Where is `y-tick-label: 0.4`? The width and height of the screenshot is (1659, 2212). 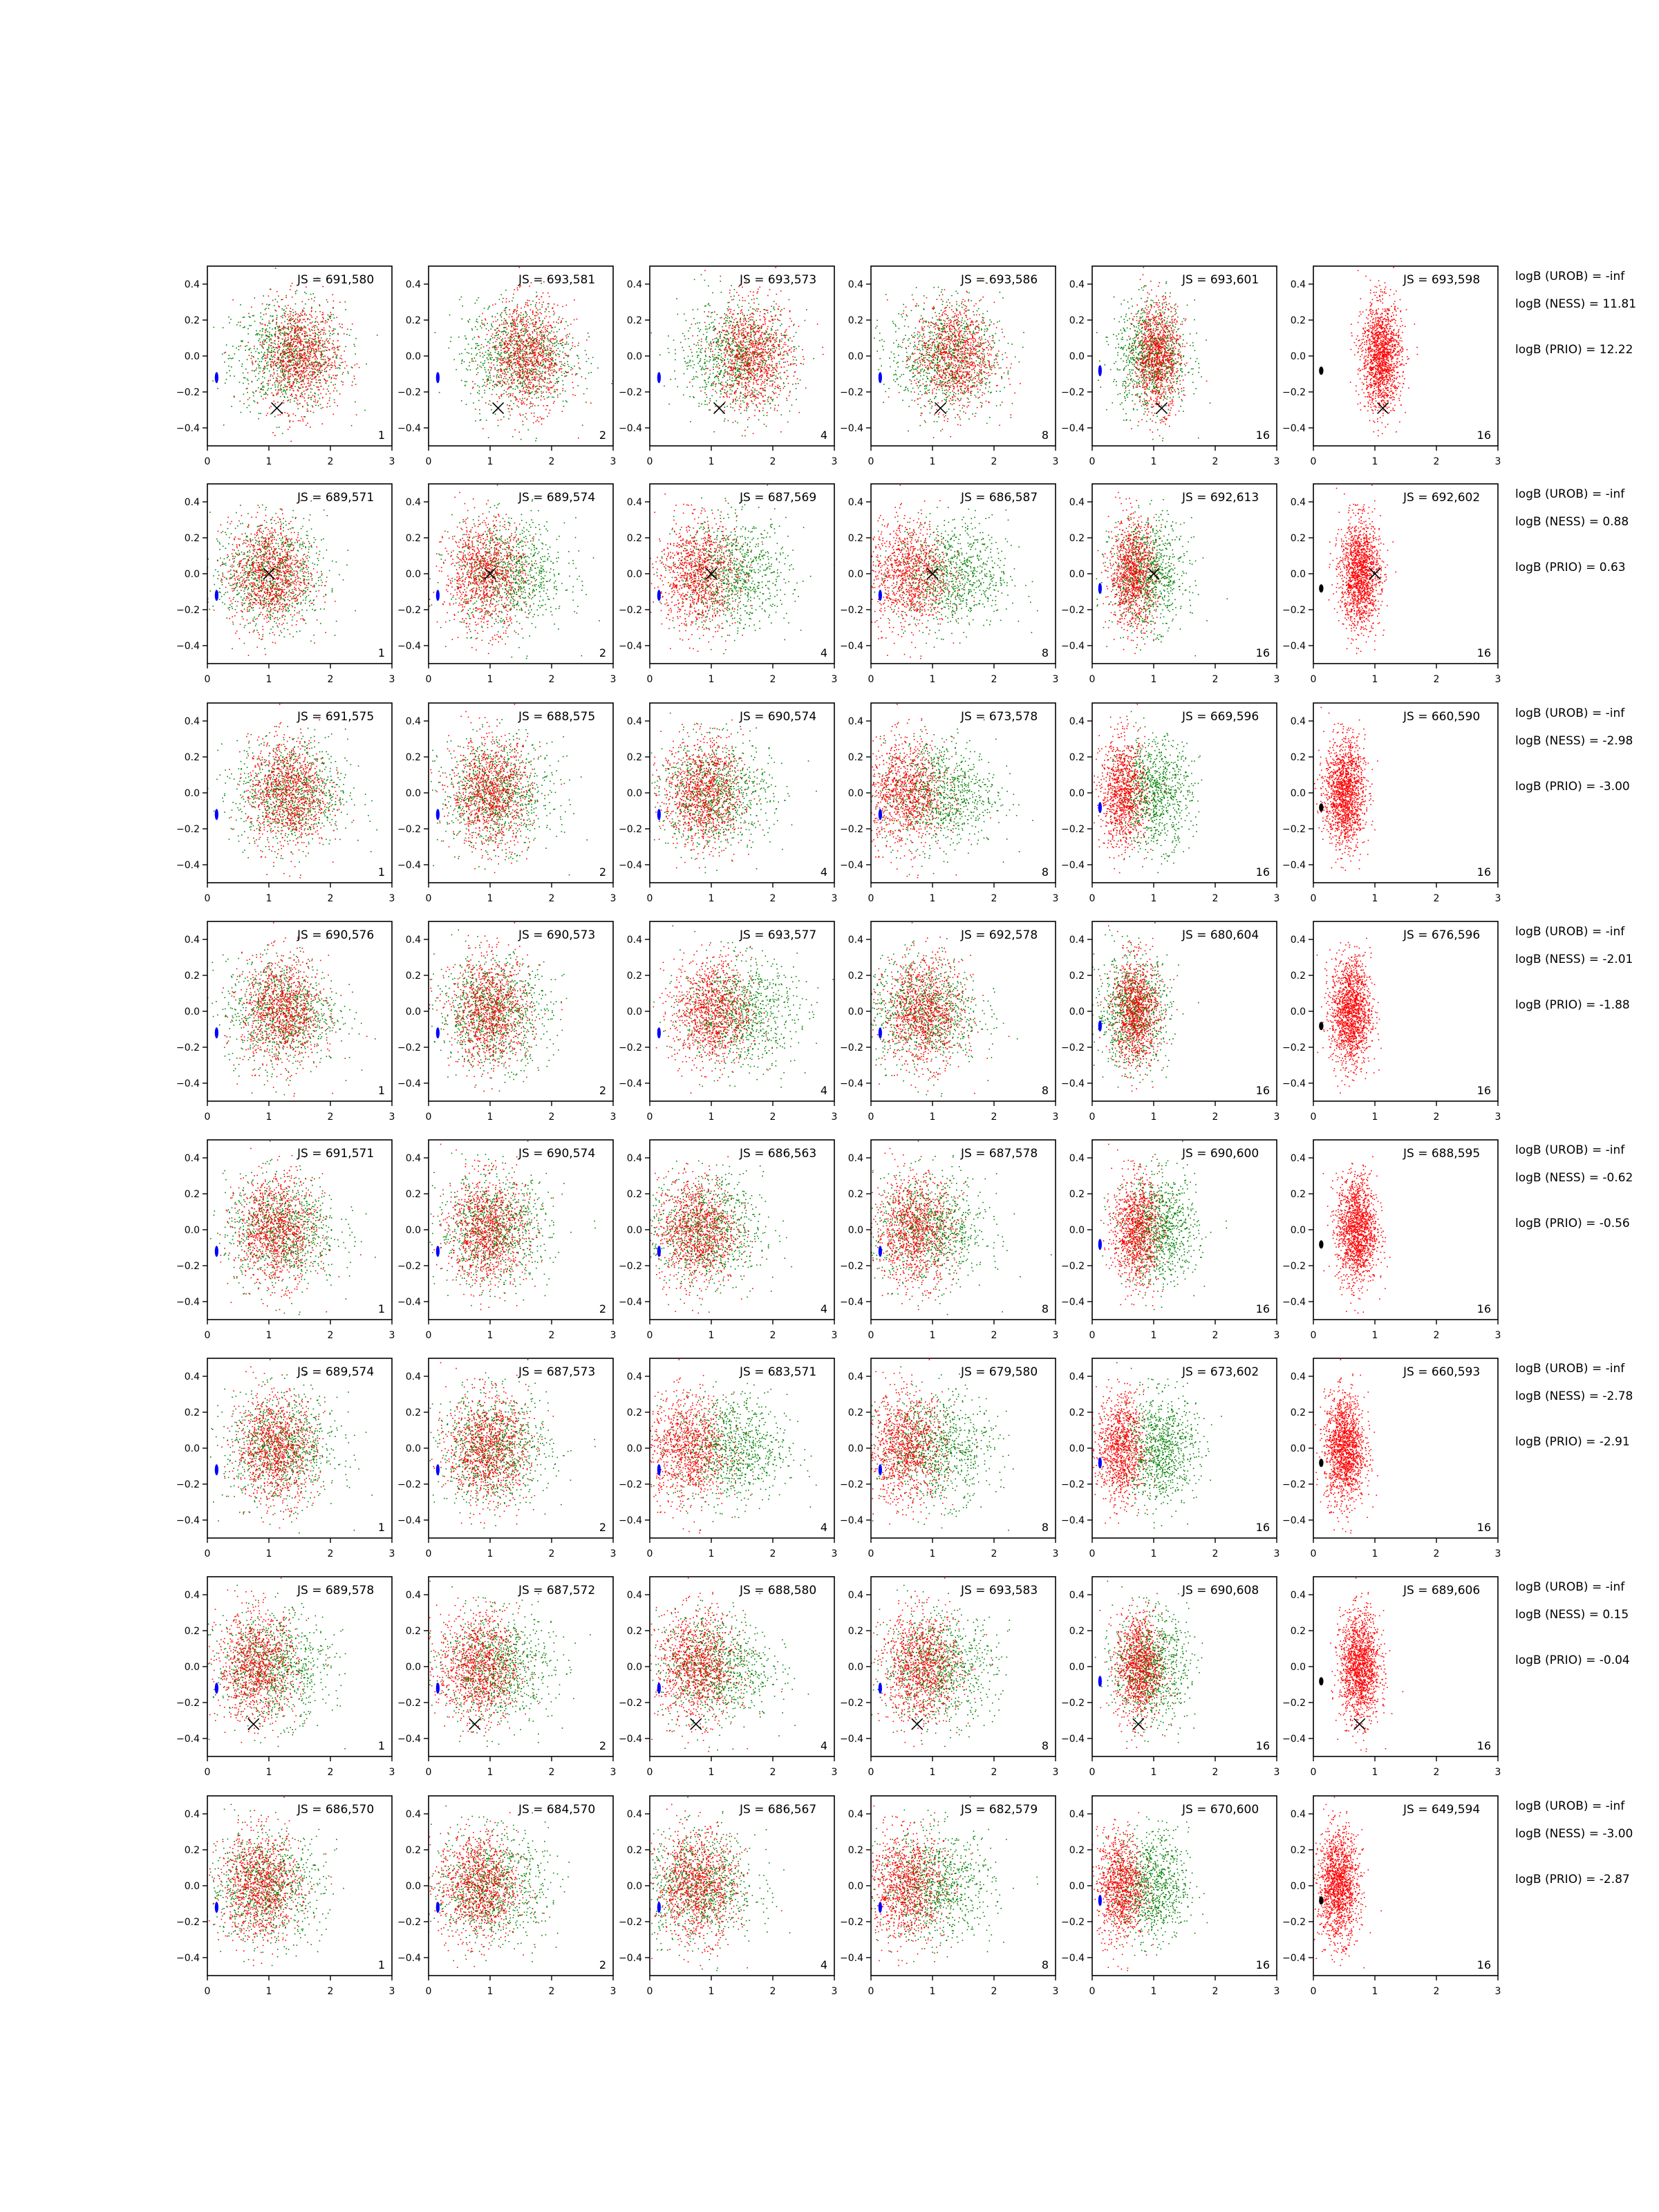 y-tick-label: 0.4 is located at coordinates (413, 284).